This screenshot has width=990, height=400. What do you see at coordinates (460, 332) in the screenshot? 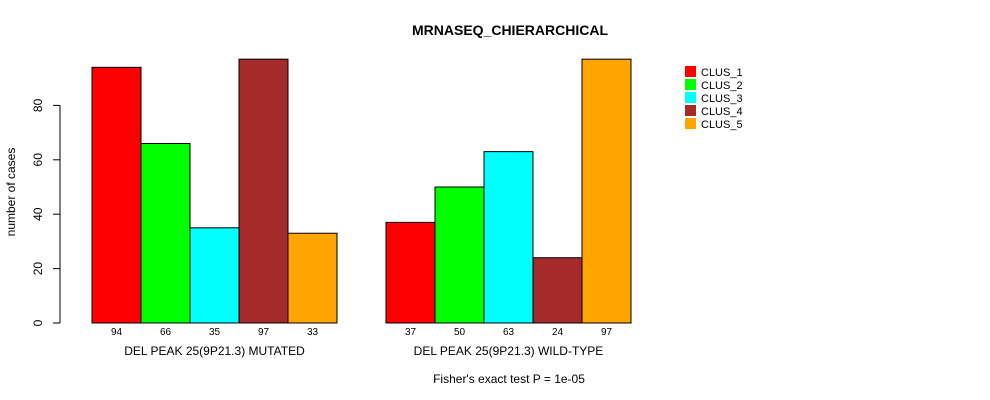
I see `bar-value-label: 50` at bounding box center [460, 332].